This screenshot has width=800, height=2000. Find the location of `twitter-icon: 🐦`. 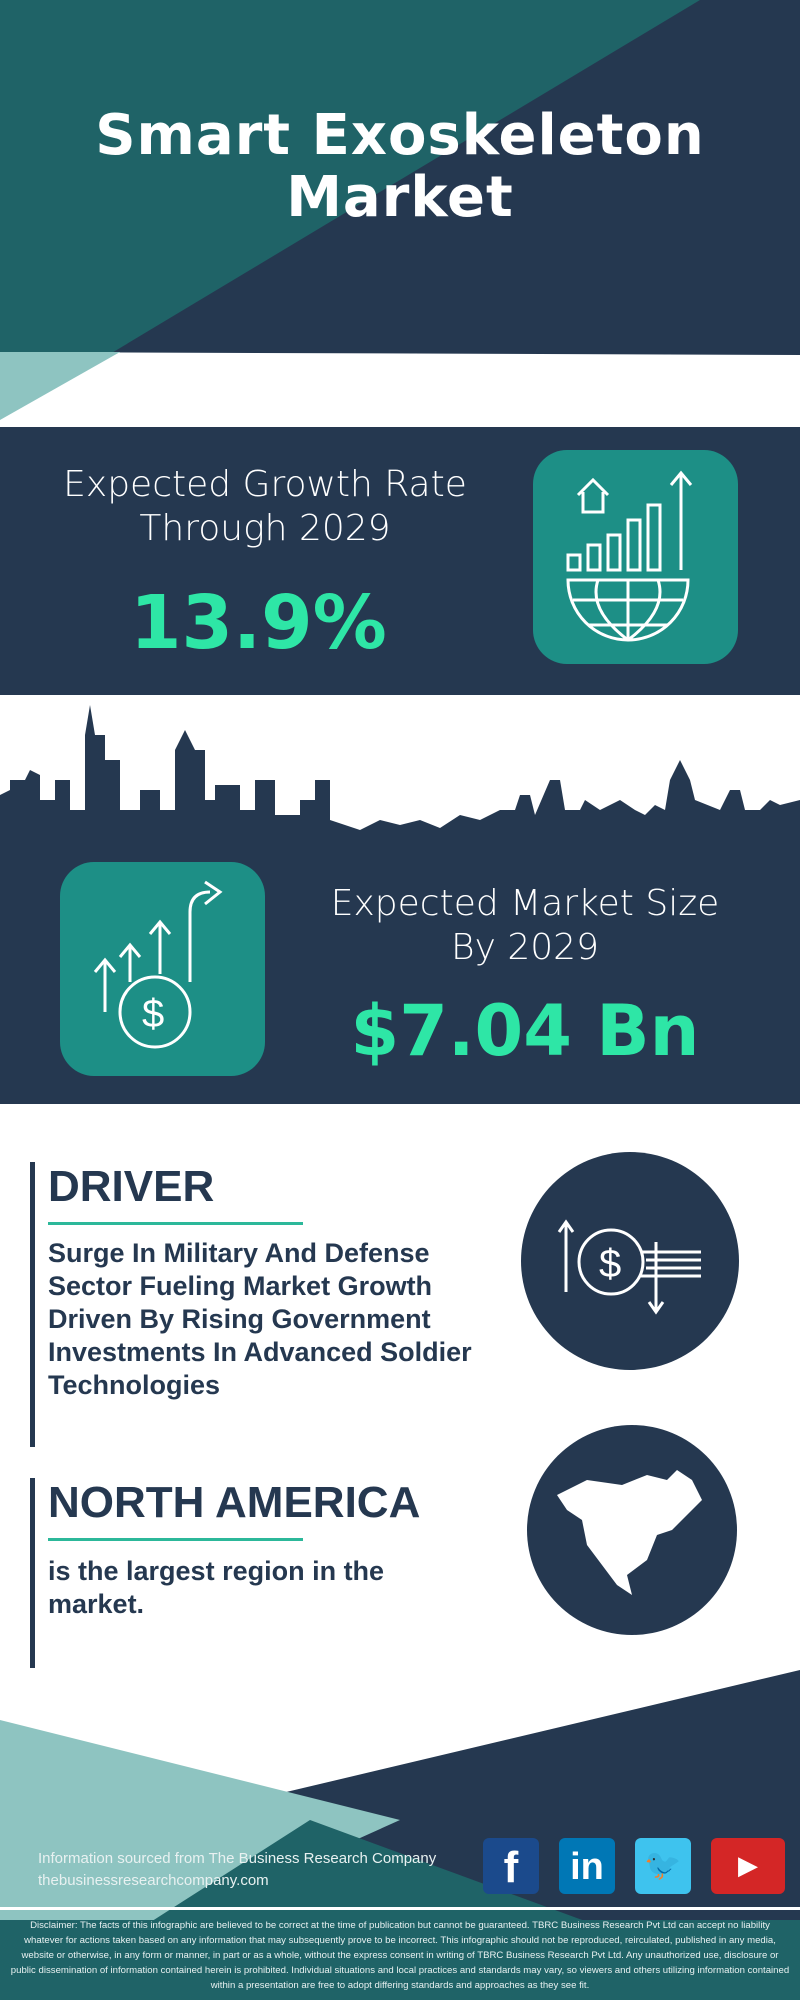

twitter-icon: 🐦 is located at coordinates (663, 1866).